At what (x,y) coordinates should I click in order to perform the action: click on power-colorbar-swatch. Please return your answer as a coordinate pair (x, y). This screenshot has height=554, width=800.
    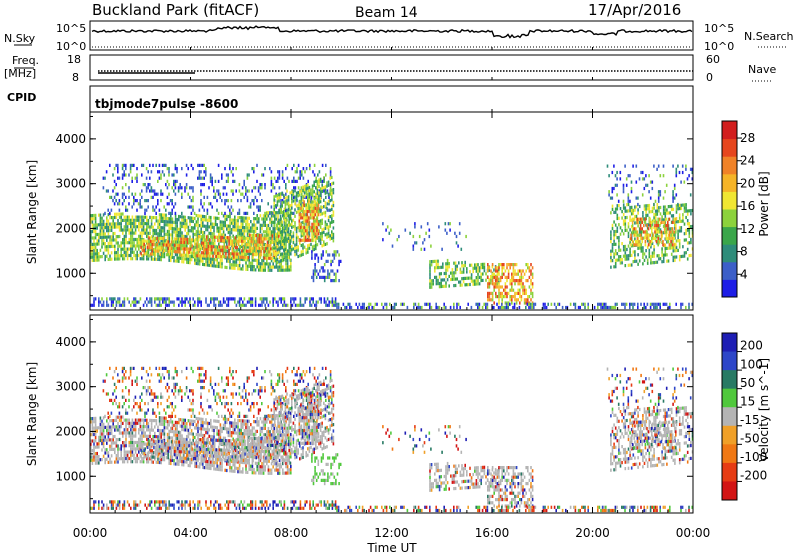
    Looking at the image, I should click on (729, 288).